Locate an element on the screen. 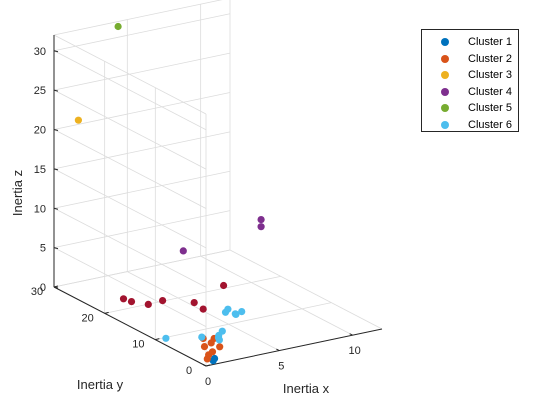  y-tick-label: 0 is located at coordinates (189, 371).